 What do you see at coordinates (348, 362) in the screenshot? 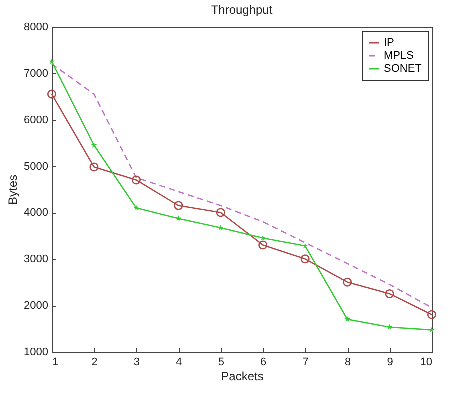
I see `x-tick-label: 8` at bounding box center [348, 362].